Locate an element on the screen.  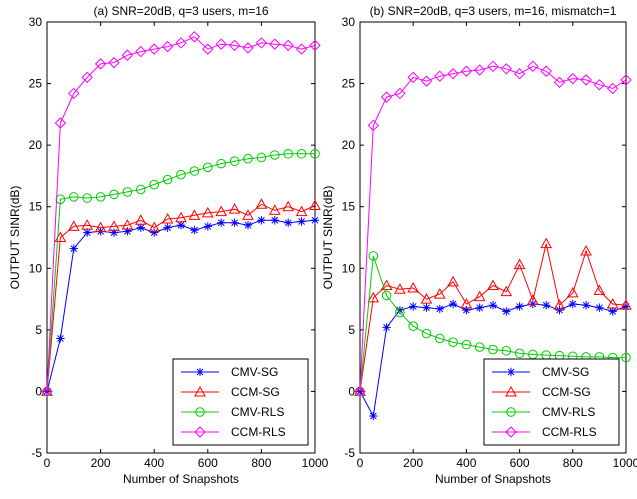
y-tick-label: 0 is located at coordinates (38, 391).